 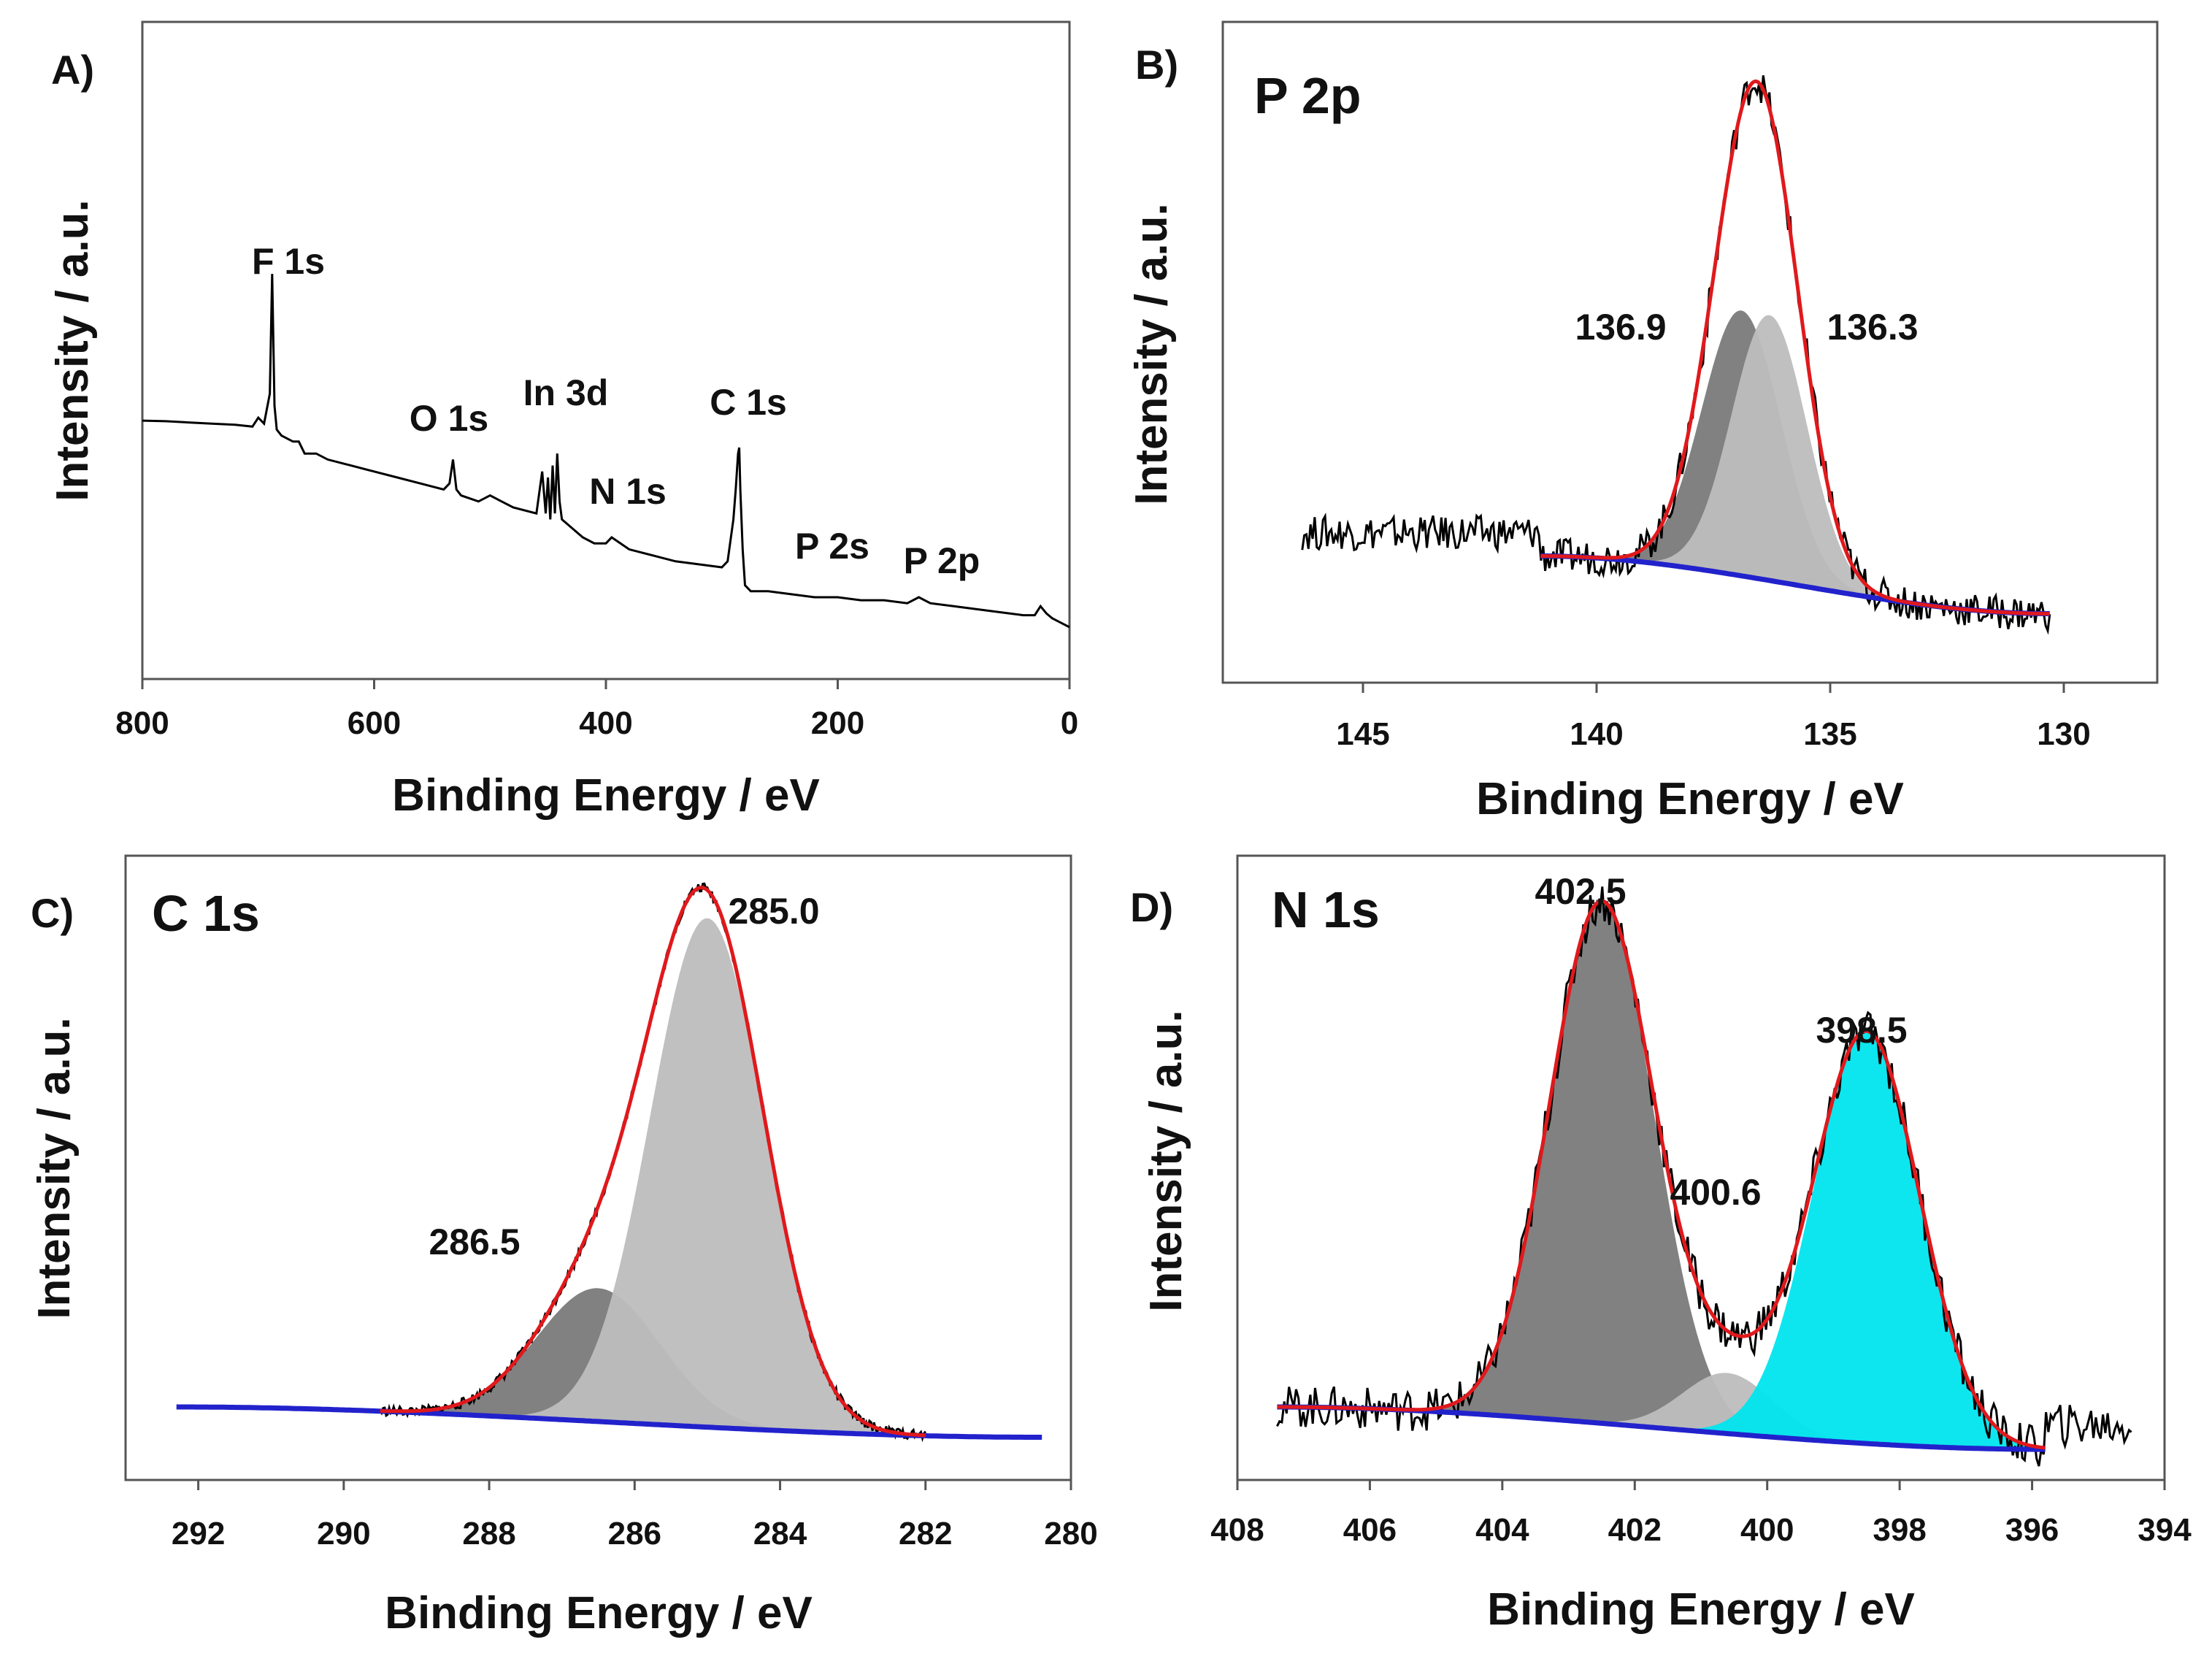 What do you see at coordinates (832, 546) in the screenshot?
I see `peak-label: P 2s` at bounding box center [832, 546].